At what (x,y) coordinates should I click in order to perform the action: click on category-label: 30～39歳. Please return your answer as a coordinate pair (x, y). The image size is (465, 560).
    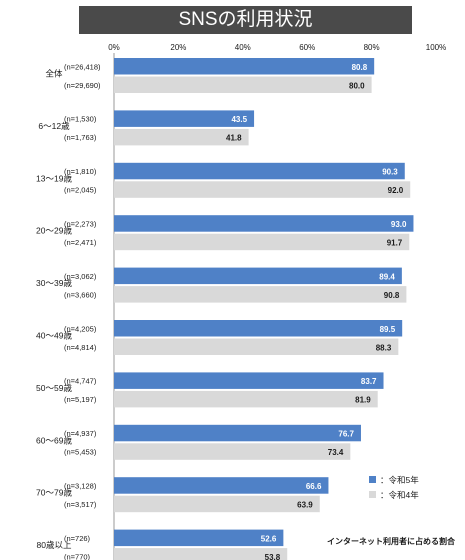
    Looking at the image, I should click on (54, 283).